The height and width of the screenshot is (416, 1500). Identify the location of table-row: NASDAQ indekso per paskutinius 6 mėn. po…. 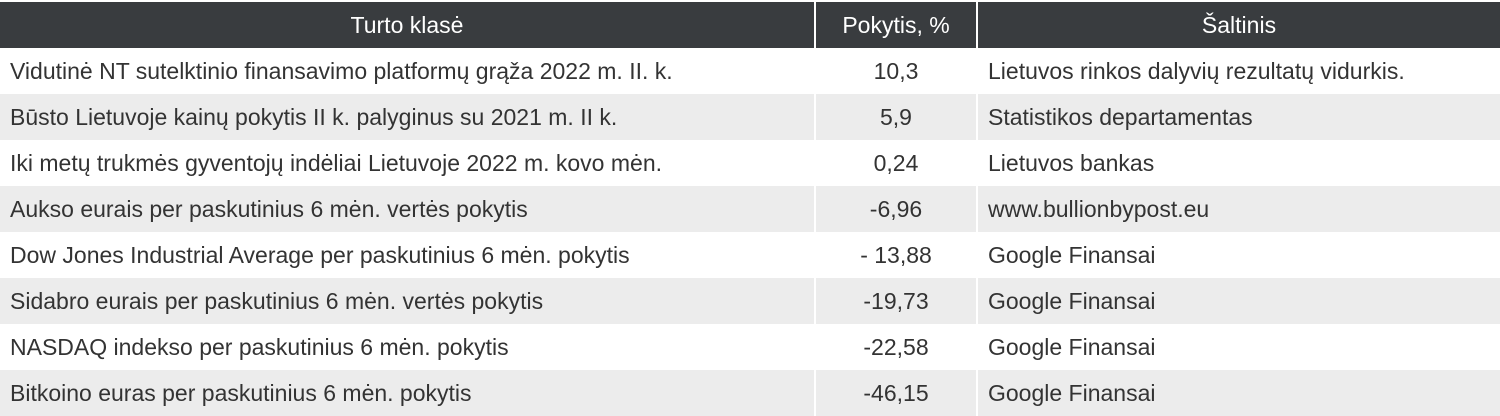
(750, 347).